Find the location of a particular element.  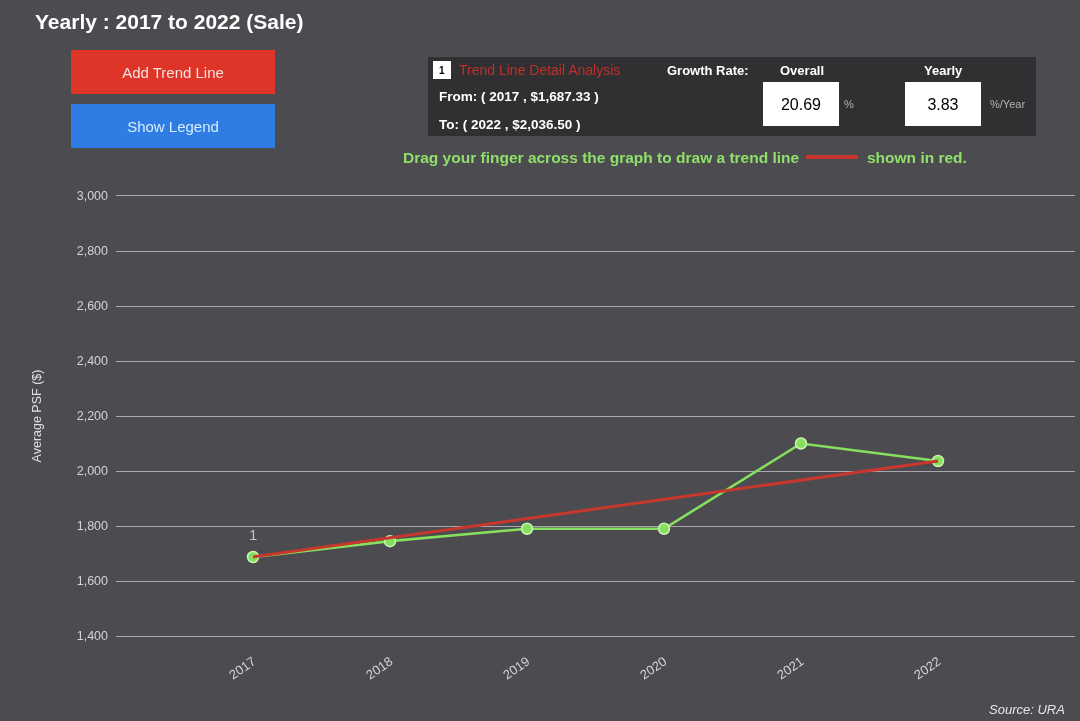

text: From: ( 2017 , $1,687.33 ) is located at coordinates (519, 96).